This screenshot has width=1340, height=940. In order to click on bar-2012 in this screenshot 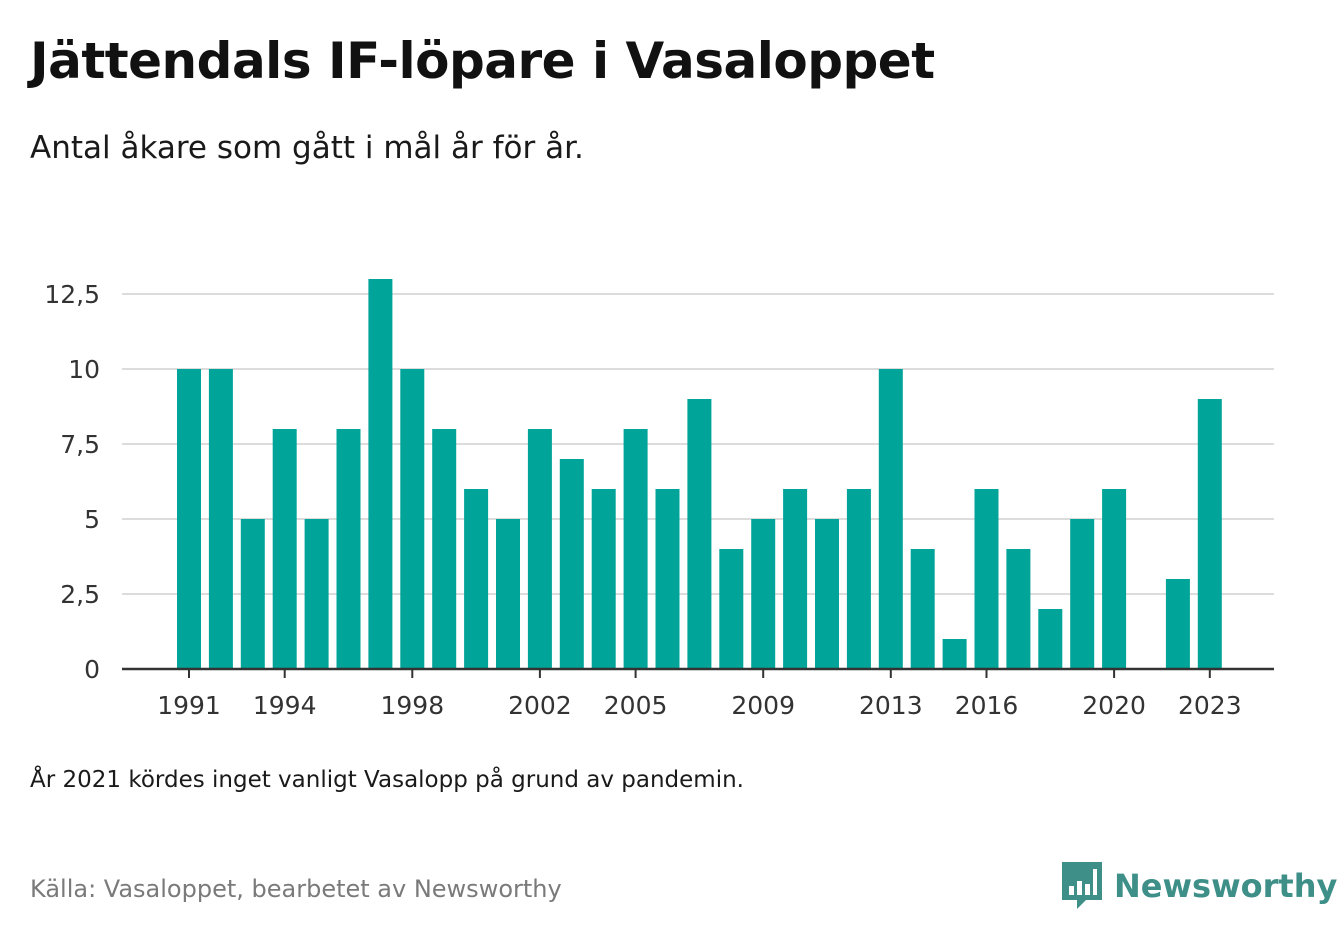, I will do `click(858, 579)`.